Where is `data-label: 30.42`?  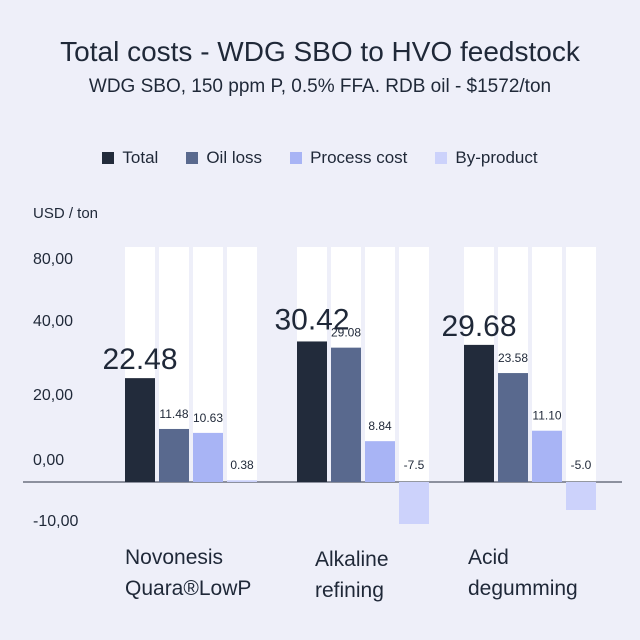 data-label: 30.42 is located at coordinates (311, 319).